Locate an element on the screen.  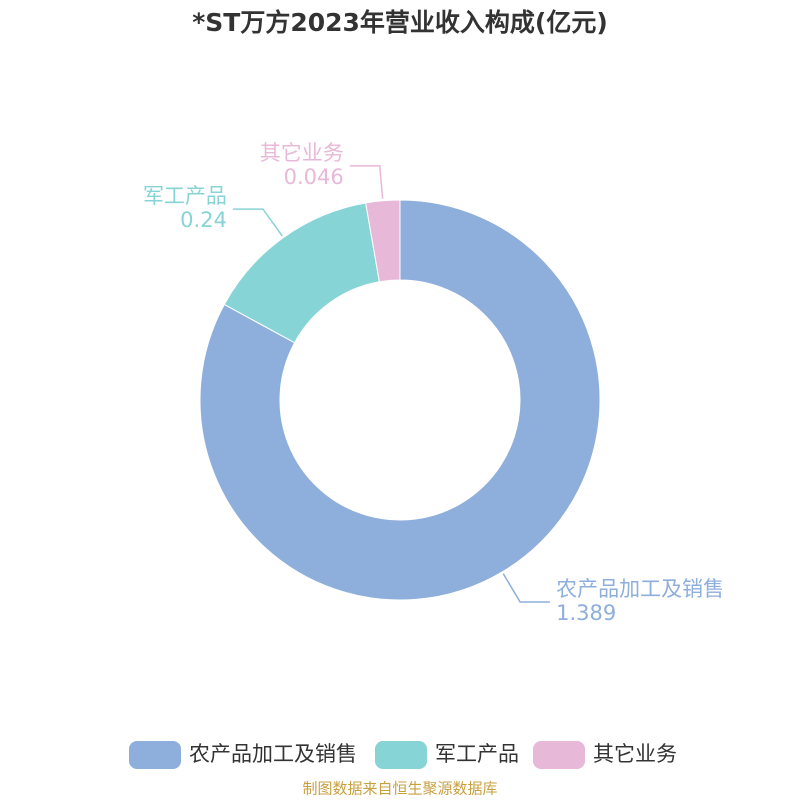
slice-value: 0.24 is located at coordinates (203, 220).